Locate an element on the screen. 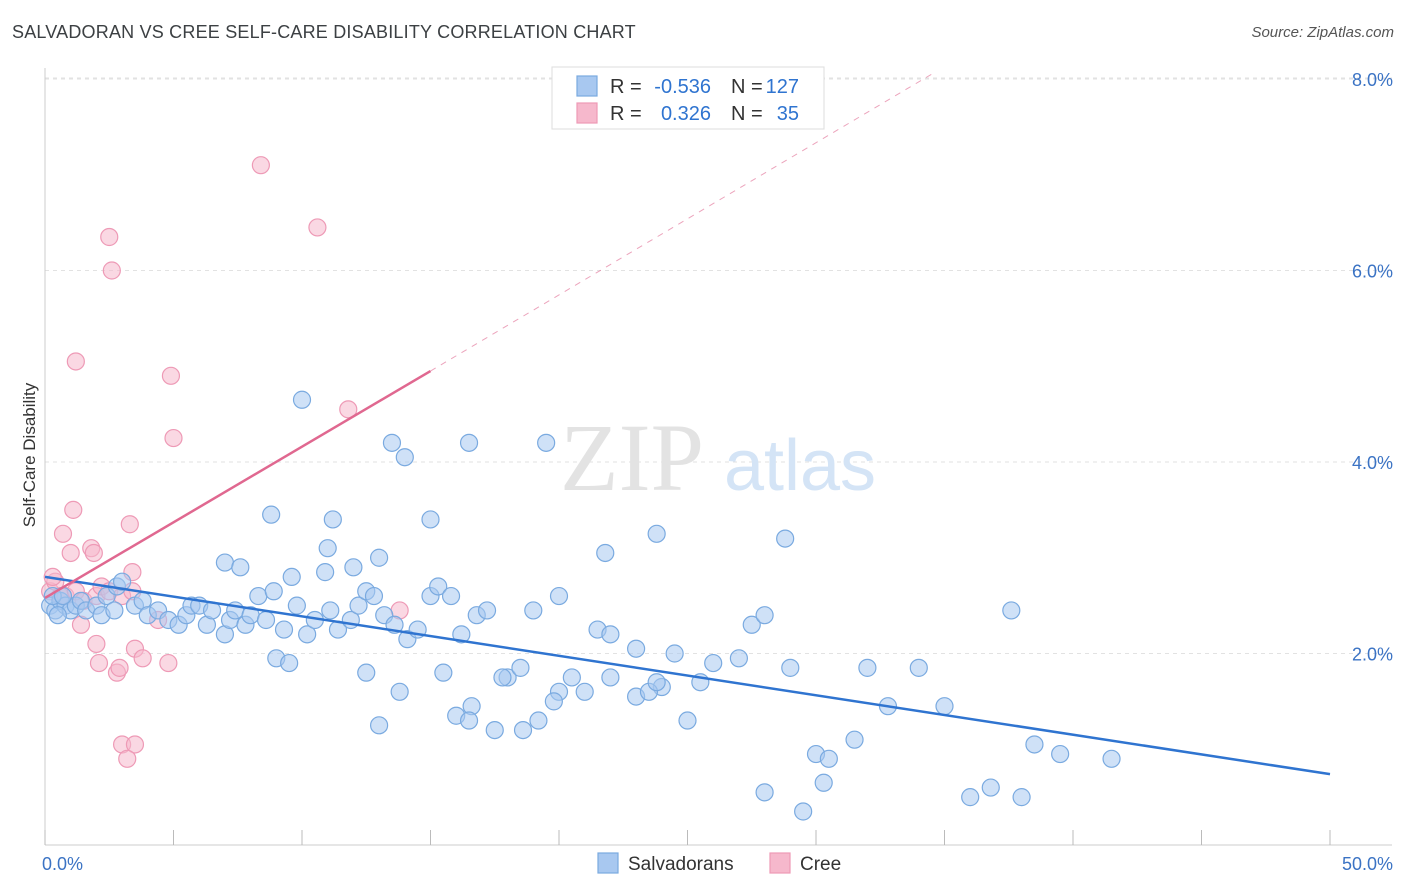 The height and width of the screenshot is (892, 1406). y-tick-label-2: 6.0% is located at coordinates (1372, 272).